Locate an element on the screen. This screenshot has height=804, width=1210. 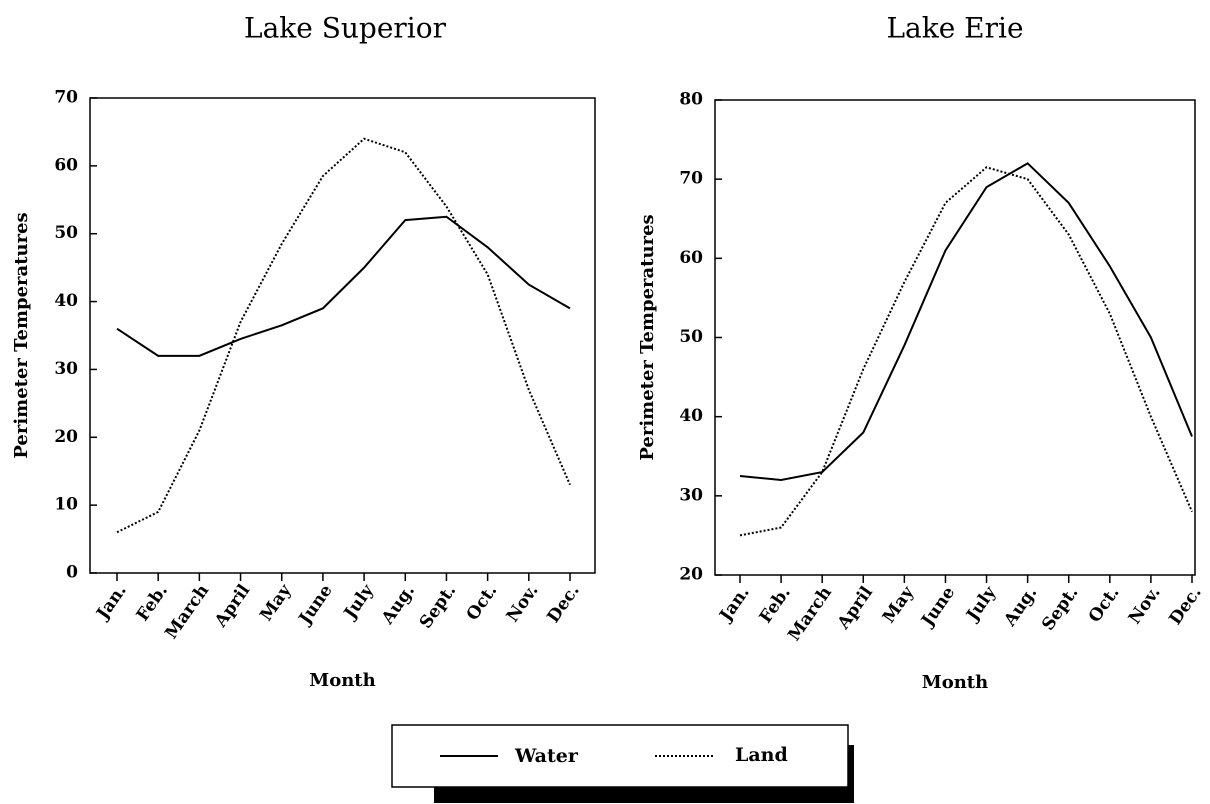
y-tick-label: 80 is located at coordinates (691, 100).